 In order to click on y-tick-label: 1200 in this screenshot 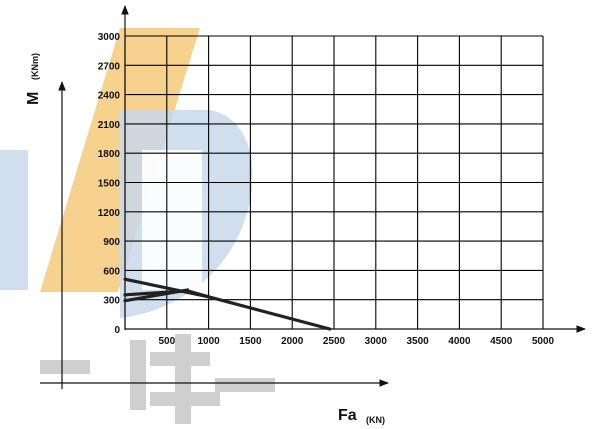, I will do `click(109, 213)`.